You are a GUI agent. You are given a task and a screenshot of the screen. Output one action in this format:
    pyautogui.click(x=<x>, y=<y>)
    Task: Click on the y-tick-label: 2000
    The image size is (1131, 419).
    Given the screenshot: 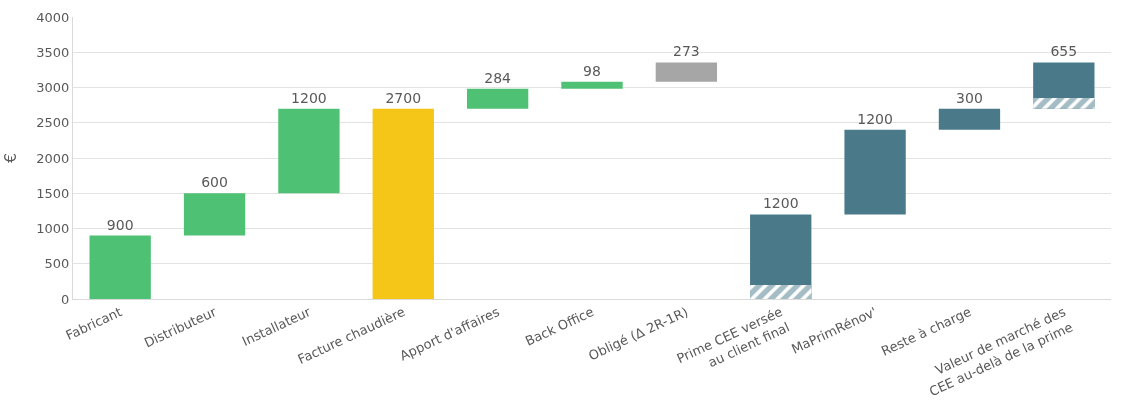 What is the action you would take?
    pyautogui.click(x=53, y=158)
    